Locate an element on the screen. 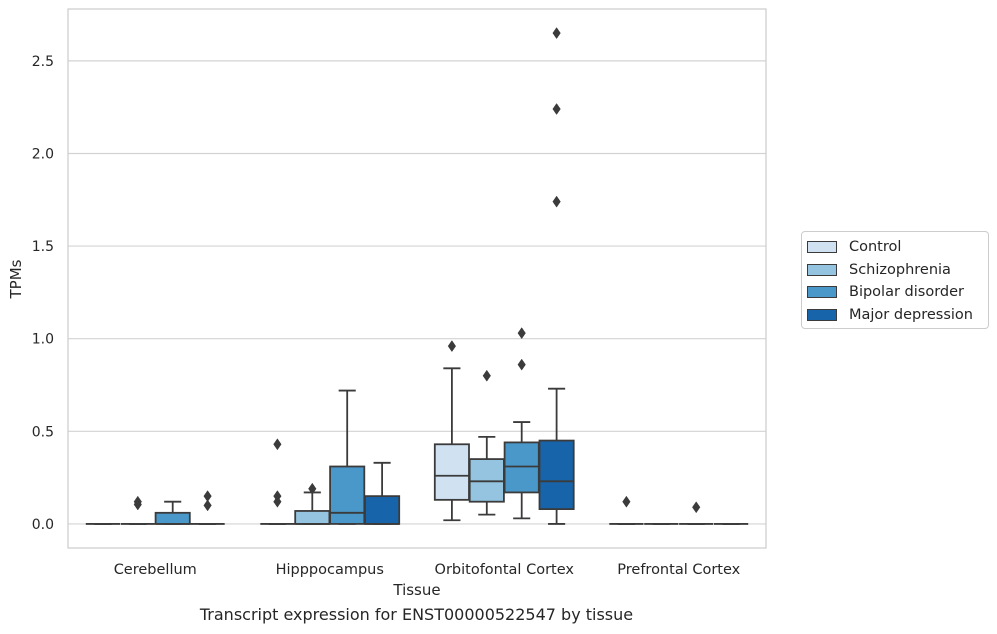 This screenshot has height=634, width=997. y-tick-label: 2.0 is located at coordinates (43, 154).